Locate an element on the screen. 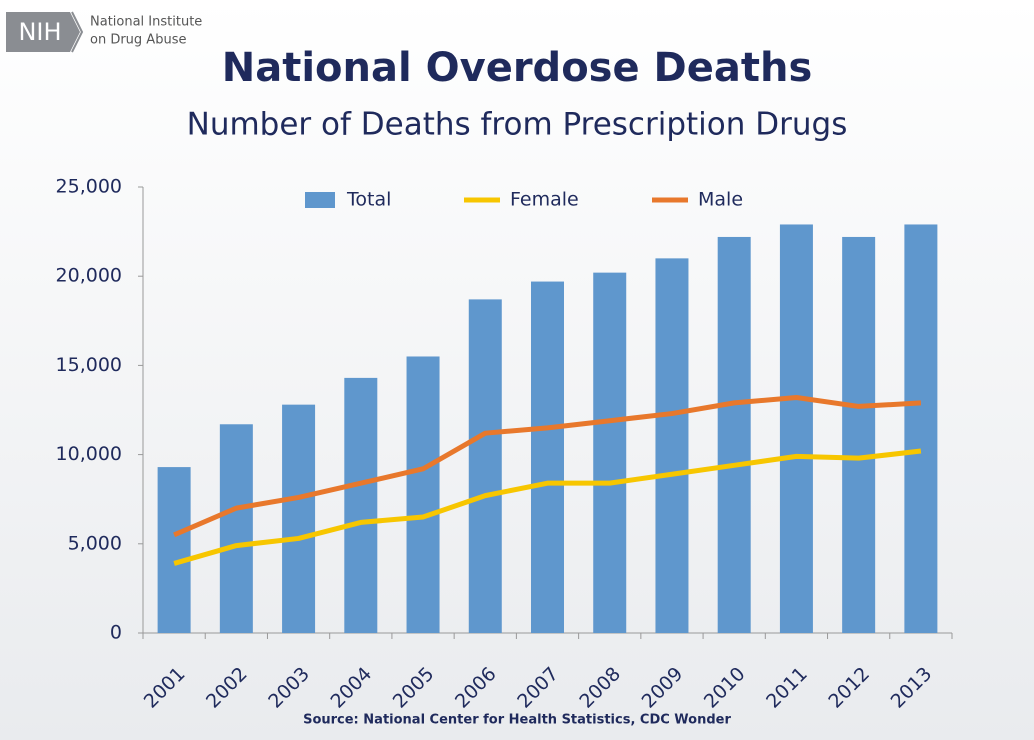  legend-label: Total is located at coordinates (368, 200).